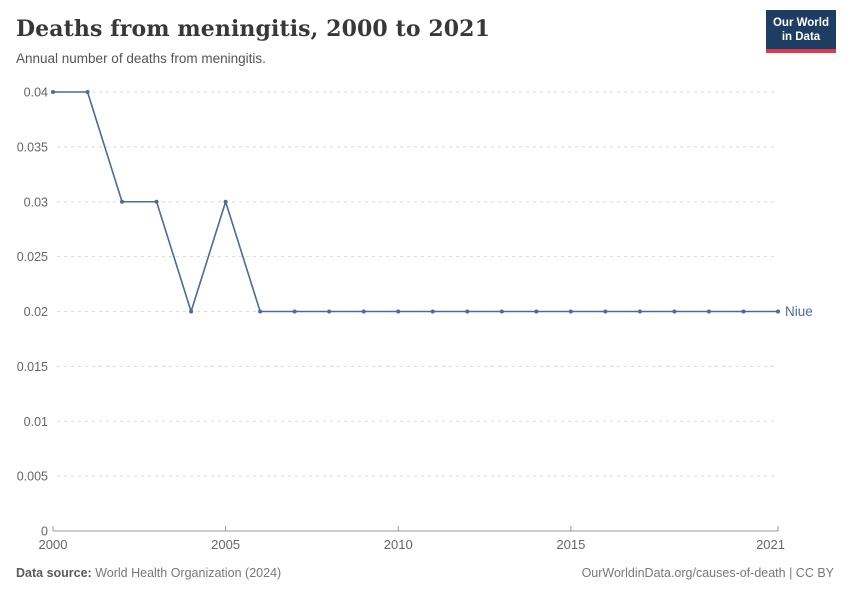 This screenshot has width=850, height=600. I want to click on owid-logo-line2: in Data, so click(801, 37).